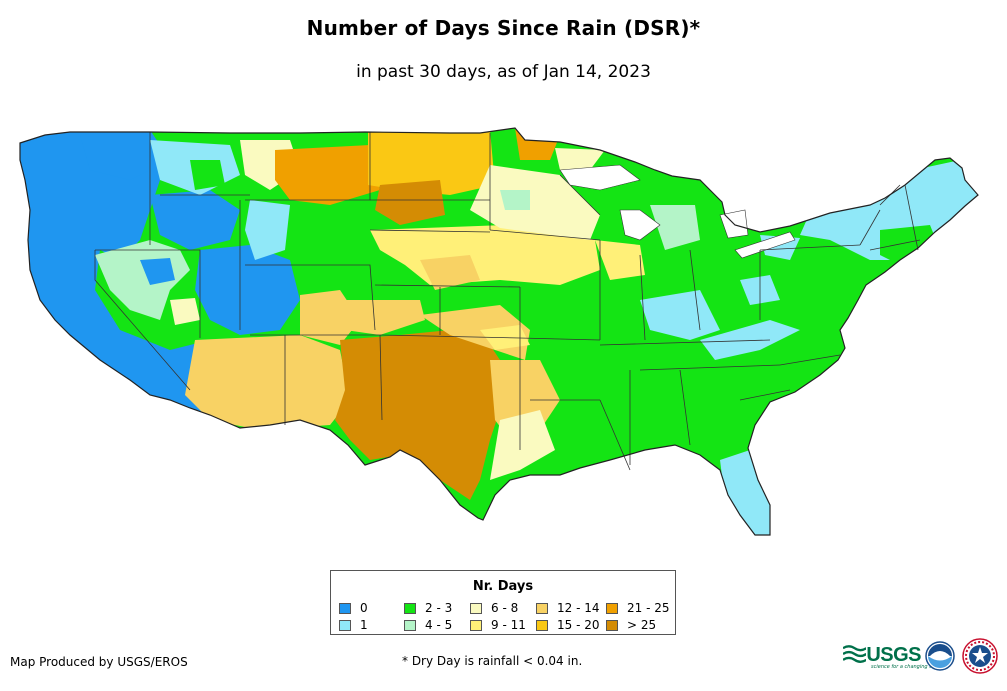 The height and width of the screenshot is (691, 1007). I want to click on legend-label: 1, so click(364, 625).